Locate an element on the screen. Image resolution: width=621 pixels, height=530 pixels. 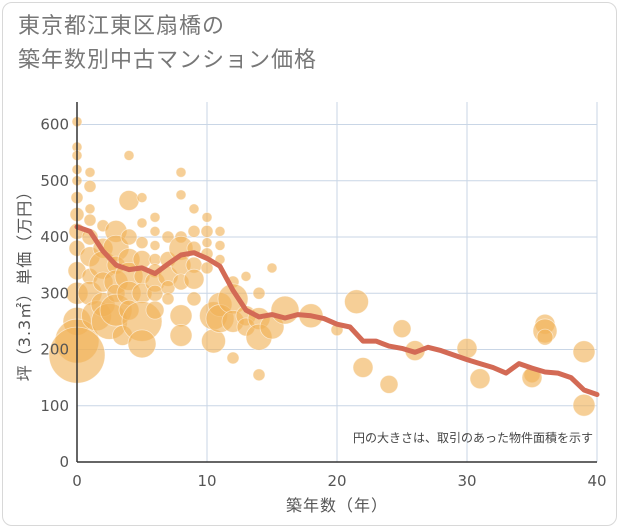
x-axis-ticks: 0 10 20 30 40 is located at coordinates (339, 481).